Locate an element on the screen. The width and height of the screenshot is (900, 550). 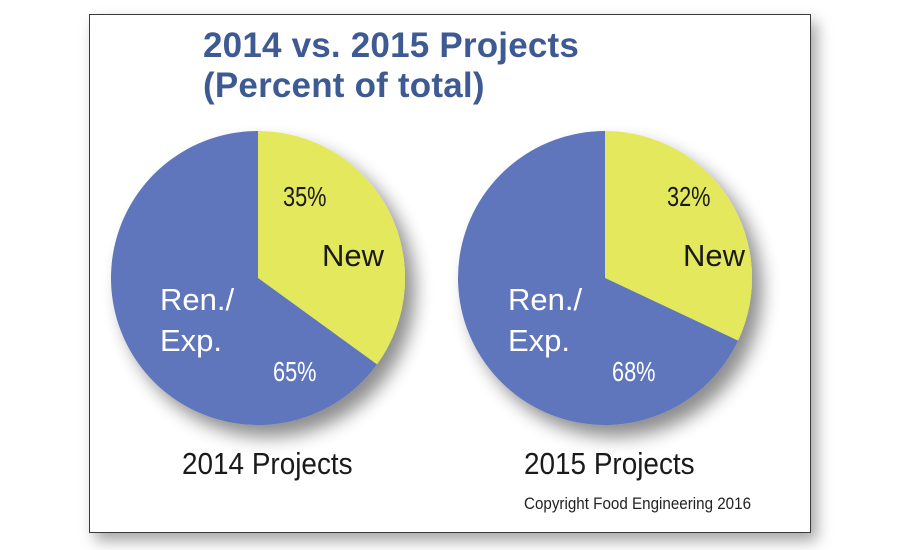
pie-caption-2015: 2015 Projects is located at coordinates (609, 463).